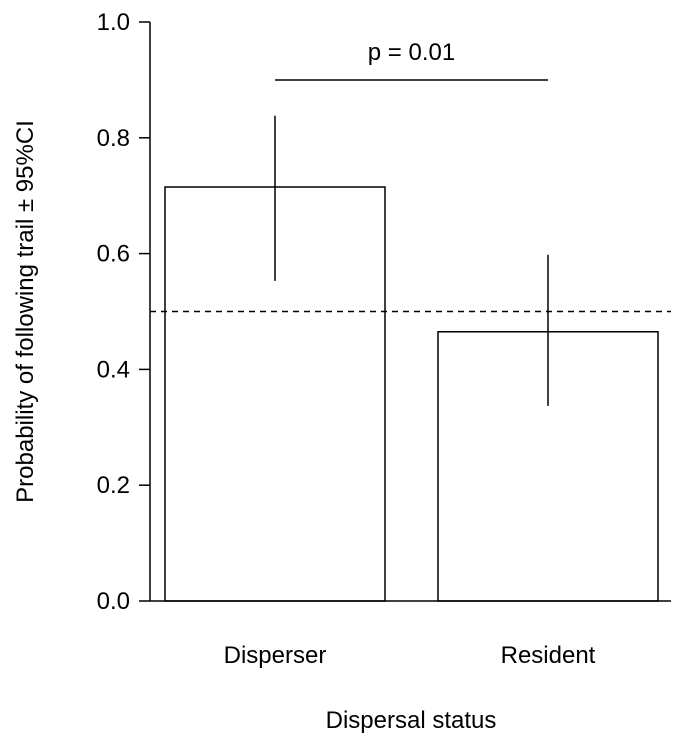 The width and height of the screenshot is (673, 738). I want to click on significance-label: p = 0.01, so click(411, 52).